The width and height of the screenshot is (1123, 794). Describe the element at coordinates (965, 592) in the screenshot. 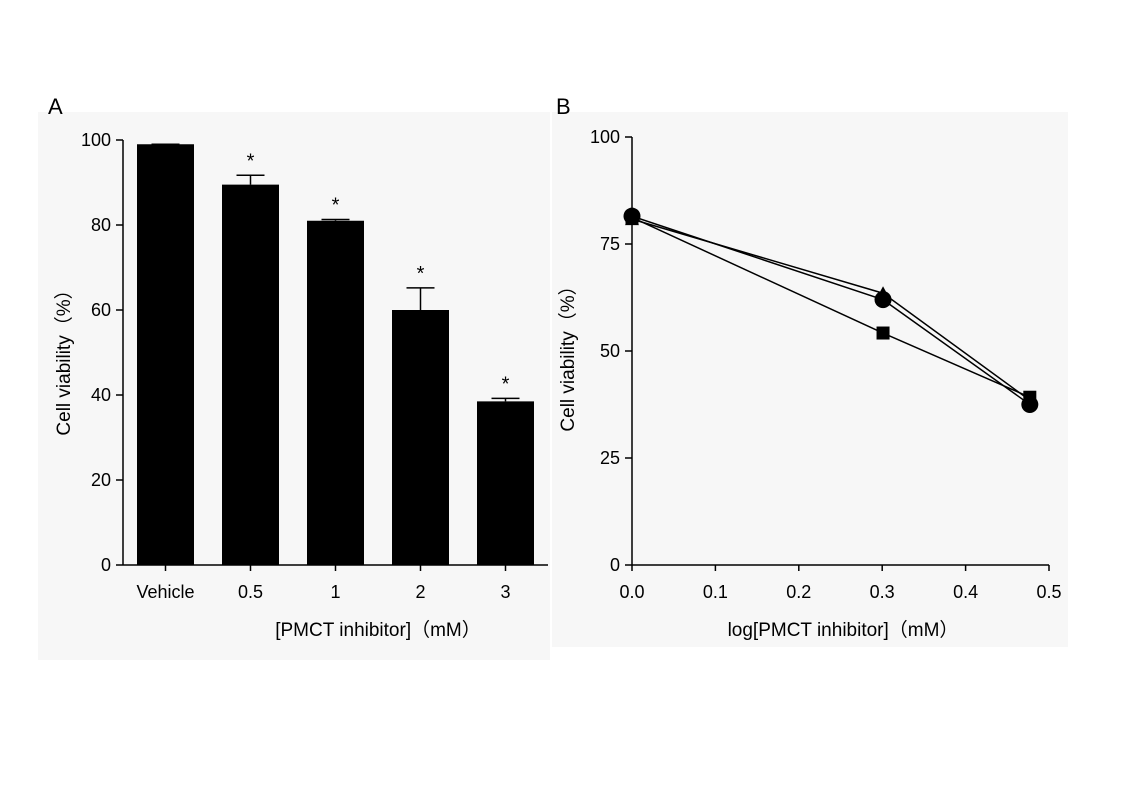

I see `panel-b-x-tick-label: 0.4` at that location.